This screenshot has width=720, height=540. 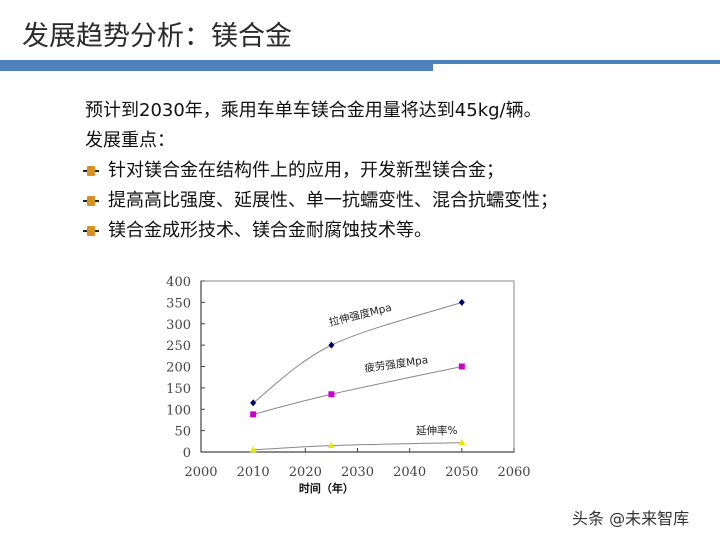 I want to click on series-label: 延伸率%, so click(x=436, y=430).